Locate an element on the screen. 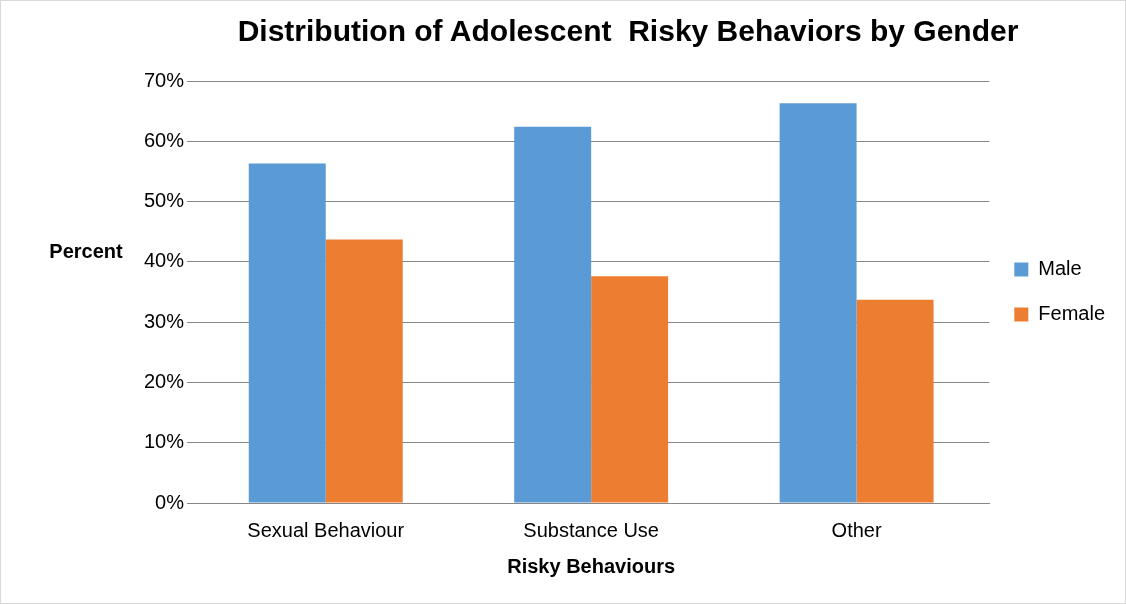  x-axis-title: Risky Behaviours is located at coordinates (591, 565).